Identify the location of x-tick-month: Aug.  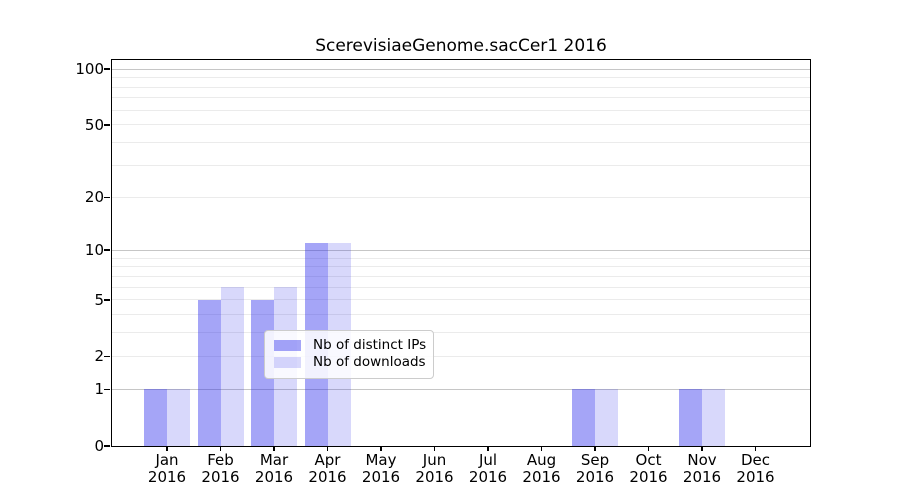
(541, 460).